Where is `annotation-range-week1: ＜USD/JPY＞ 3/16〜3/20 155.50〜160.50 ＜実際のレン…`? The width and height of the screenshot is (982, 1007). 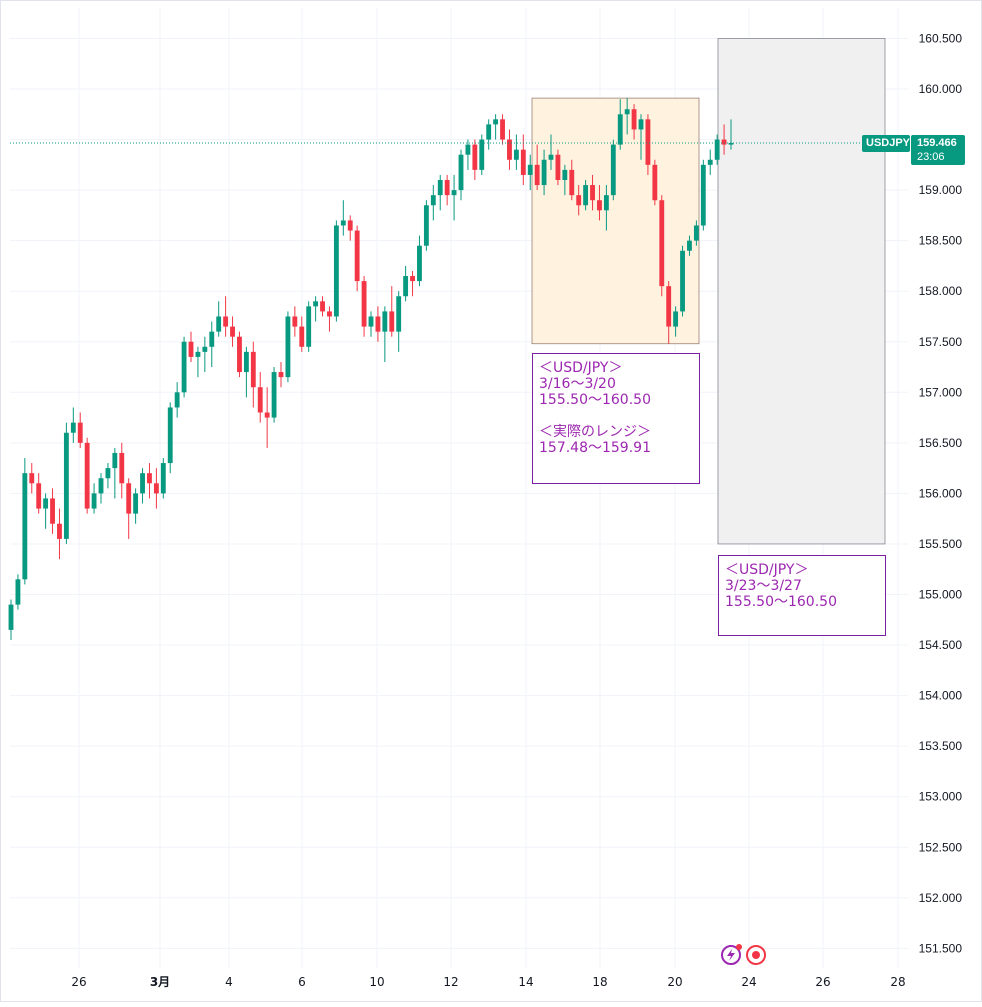
annotation-range-week1: ＜USD/JPY＞ 3/16〜3/20 155.50〜160.50 ＜実際のレン… is located at coordinates (616, 418).